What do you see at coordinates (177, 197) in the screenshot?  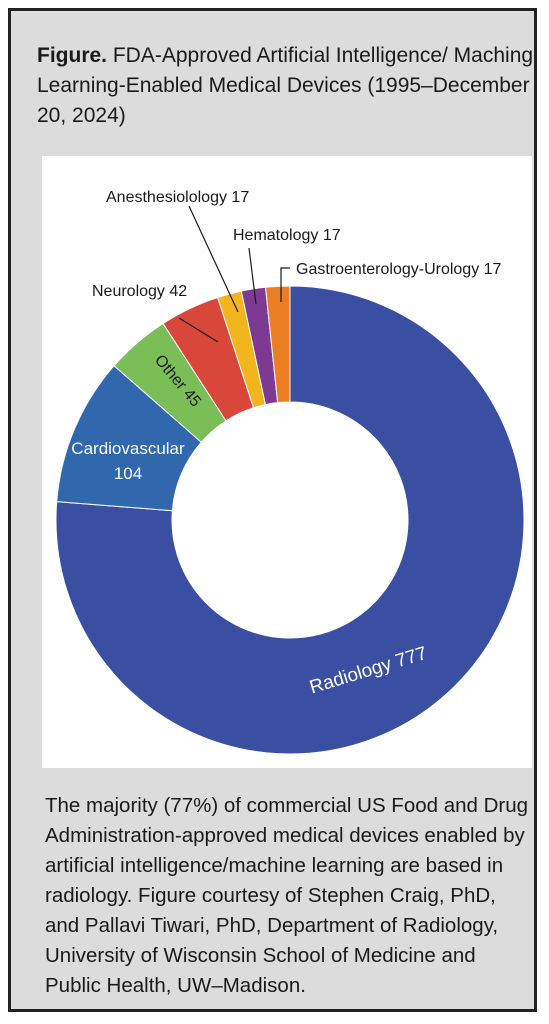 I see `label-anesthesiolology: Anesthesiolology 17` at bounding box center [177, 197].